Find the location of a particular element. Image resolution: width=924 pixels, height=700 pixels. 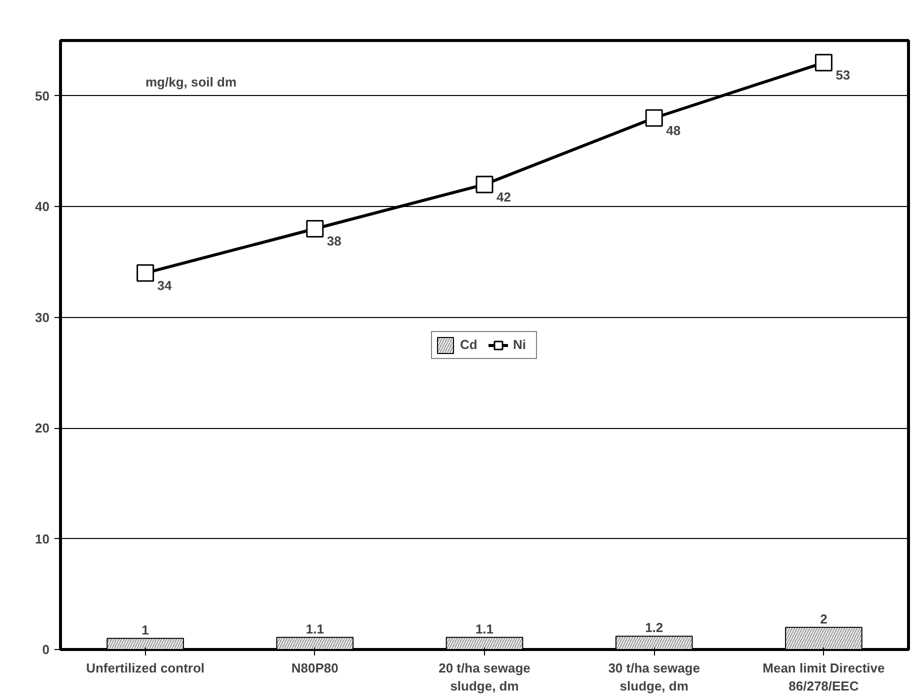

legend-label: Ni is located at coordinates (520, 344).